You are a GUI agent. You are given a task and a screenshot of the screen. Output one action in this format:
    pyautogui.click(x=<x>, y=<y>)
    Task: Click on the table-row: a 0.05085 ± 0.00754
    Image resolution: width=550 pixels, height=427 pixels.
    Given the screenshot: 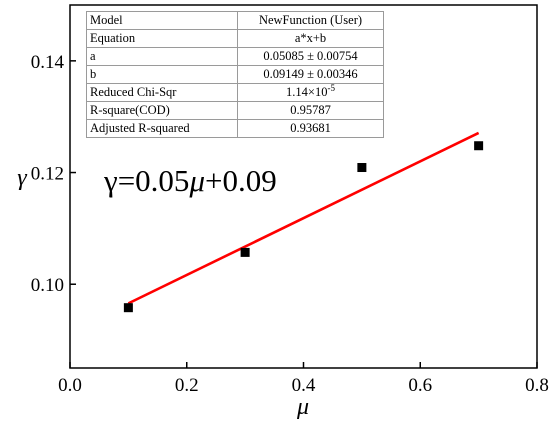 What is the action you would take?
    pyautogui.click(x=235, y=56)
    